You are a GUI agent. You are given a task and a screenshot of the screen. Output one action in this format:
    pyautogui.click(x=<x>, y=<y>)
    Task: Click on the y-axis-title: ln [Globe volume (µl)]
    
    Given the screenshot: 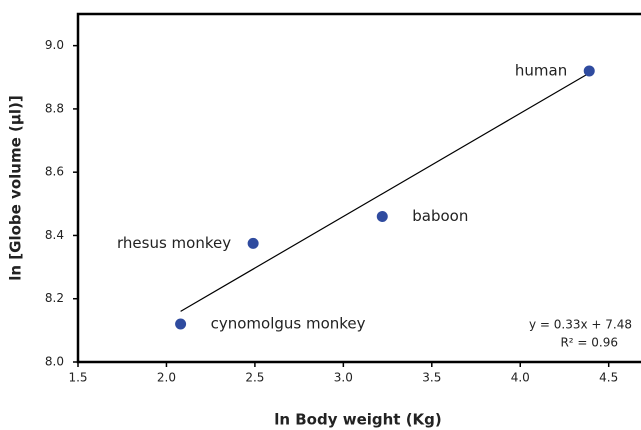 What is the action you would take?
    pyautogui.click(x=16, y=187)
    